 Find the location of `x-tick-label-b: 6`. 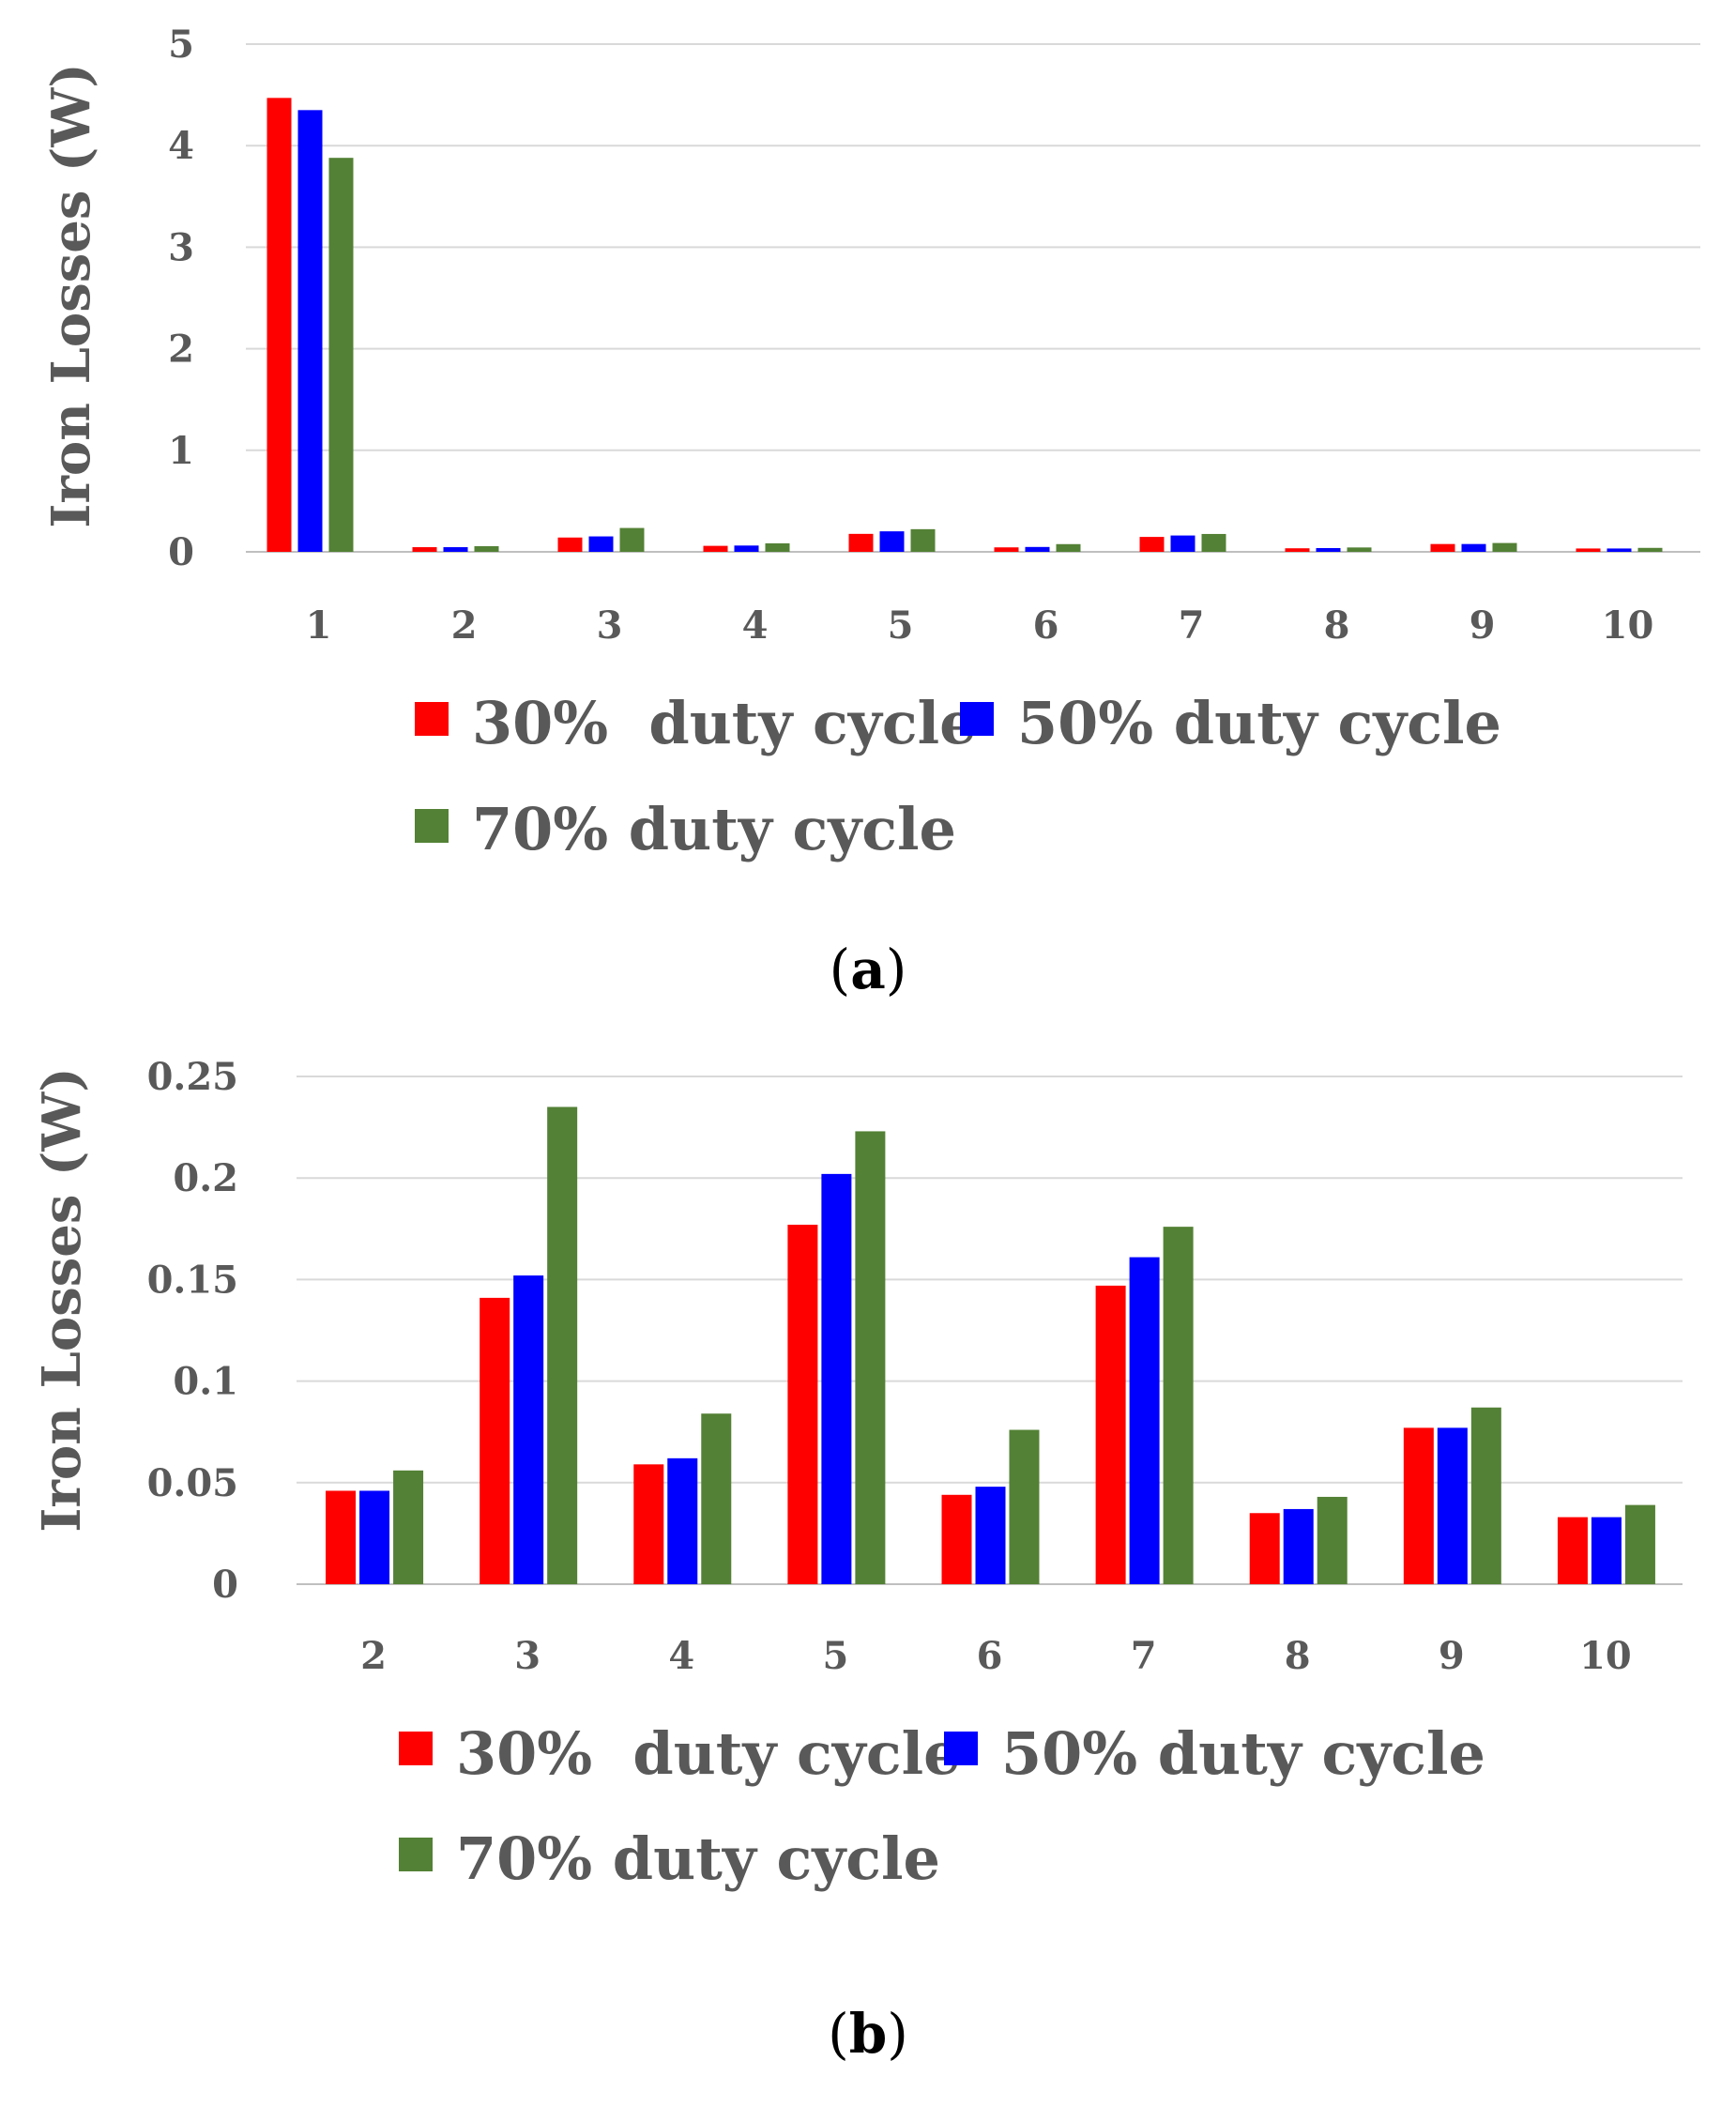

x-tick-label-b: 6 is located at coordinates (990, 1656).